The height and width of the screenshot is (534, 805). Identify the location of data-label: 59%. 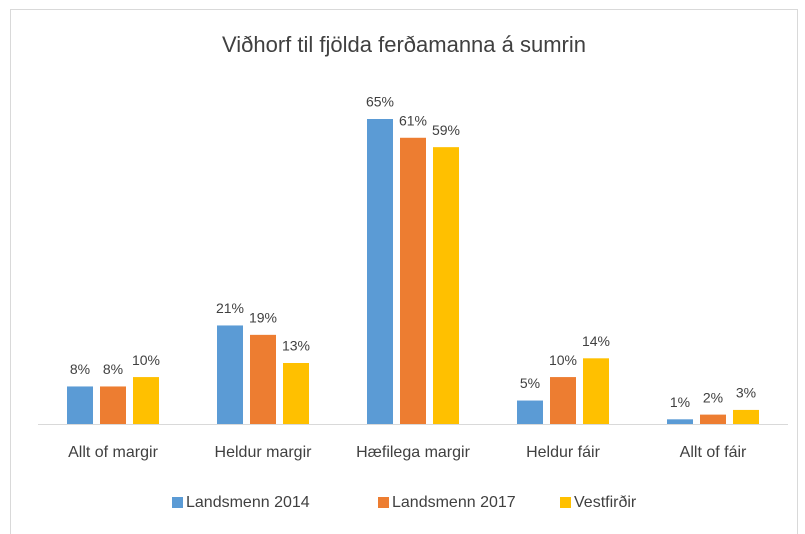
(446, 130).